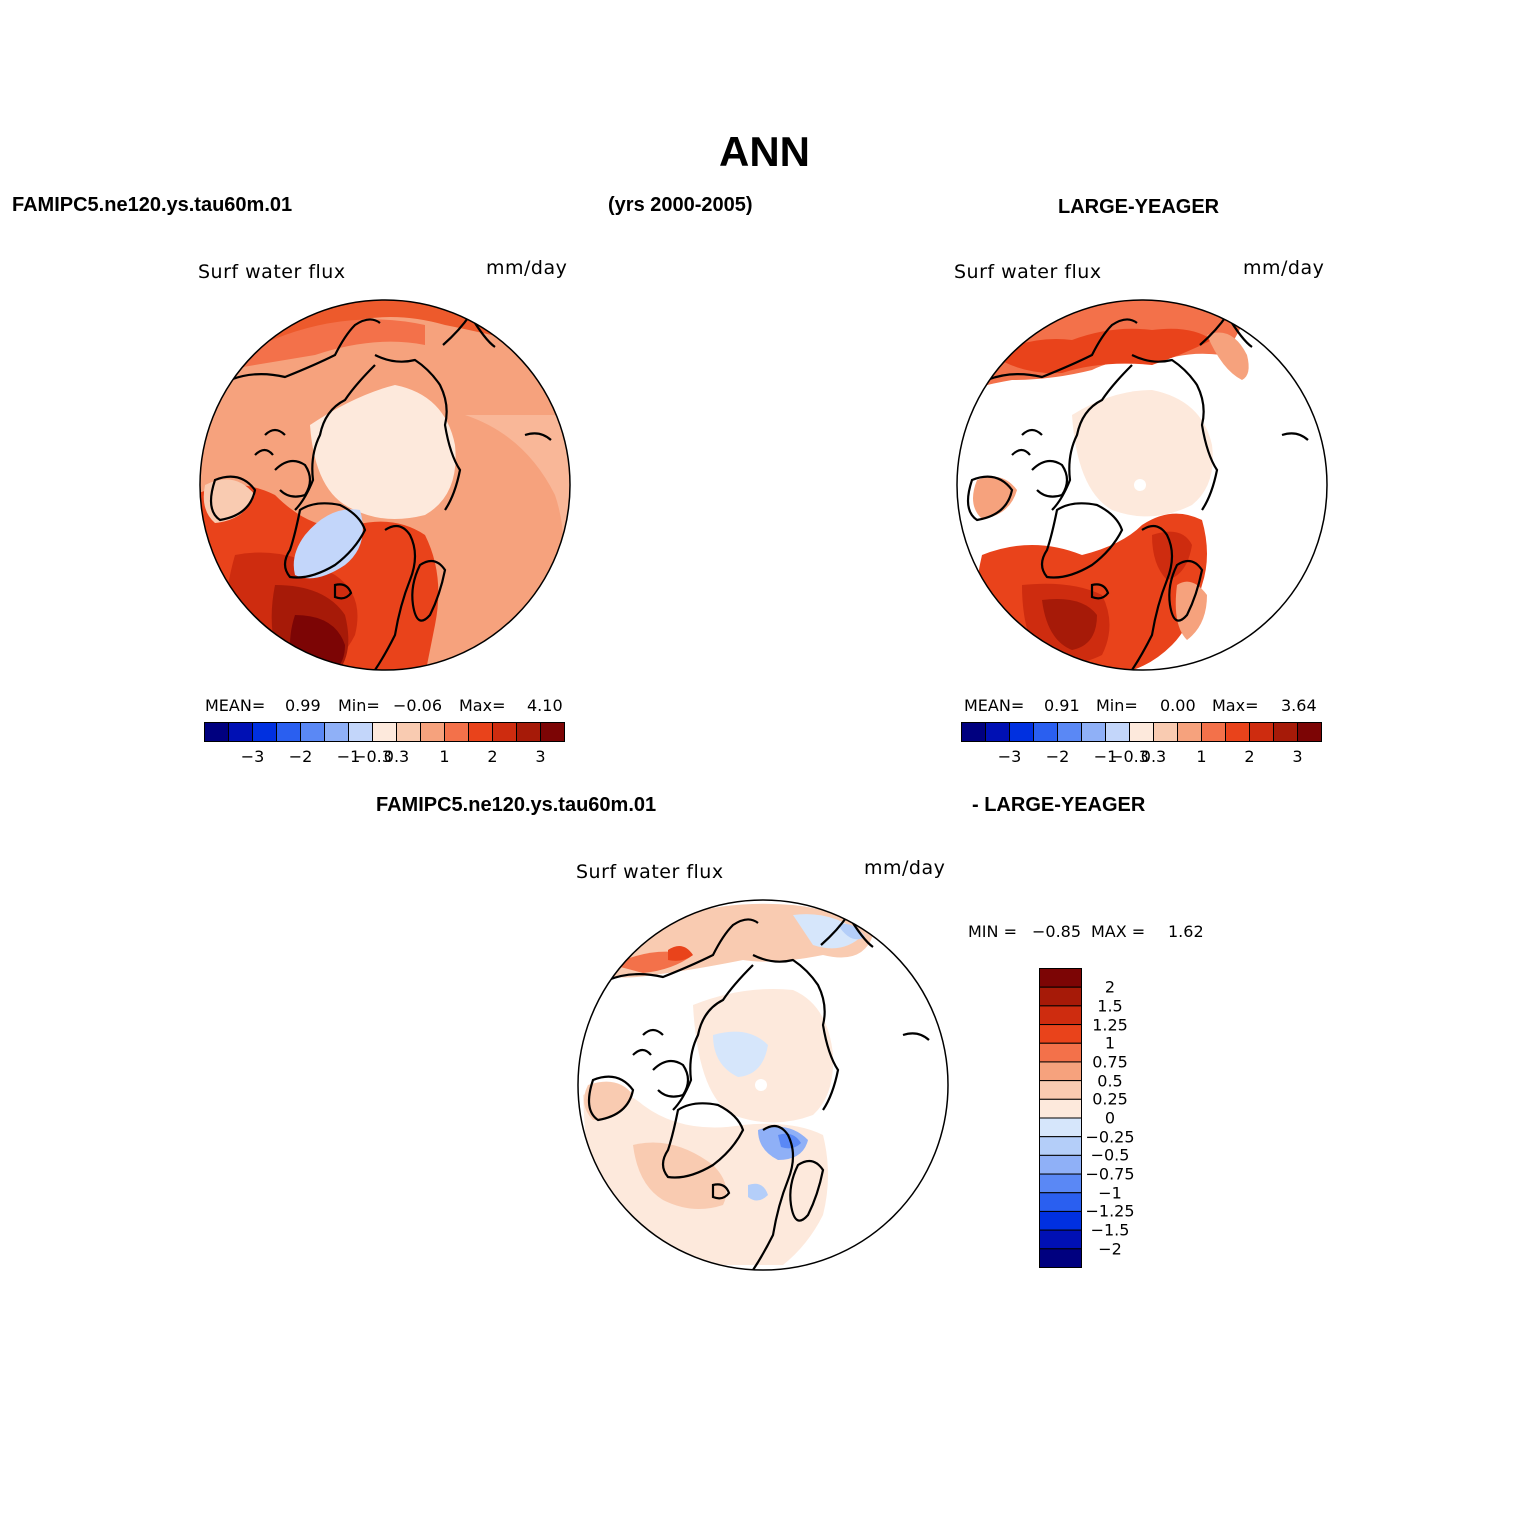 Image resolution: width=1525 pixels, height=1525 pixels. I want to click on colorbar-tick-label: −0.3, so click(1129, 756).